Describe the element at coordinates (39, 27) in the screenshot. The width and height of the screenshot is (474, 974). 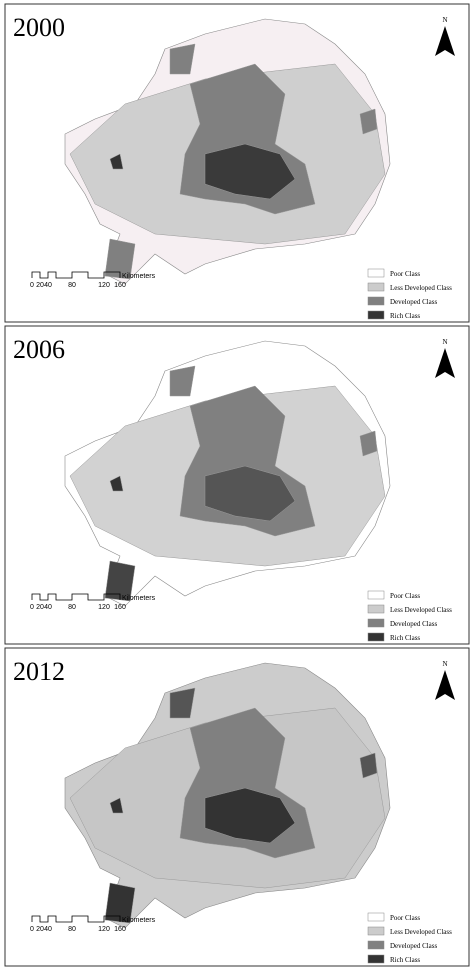
I see `panel-title: 2000` at that location.